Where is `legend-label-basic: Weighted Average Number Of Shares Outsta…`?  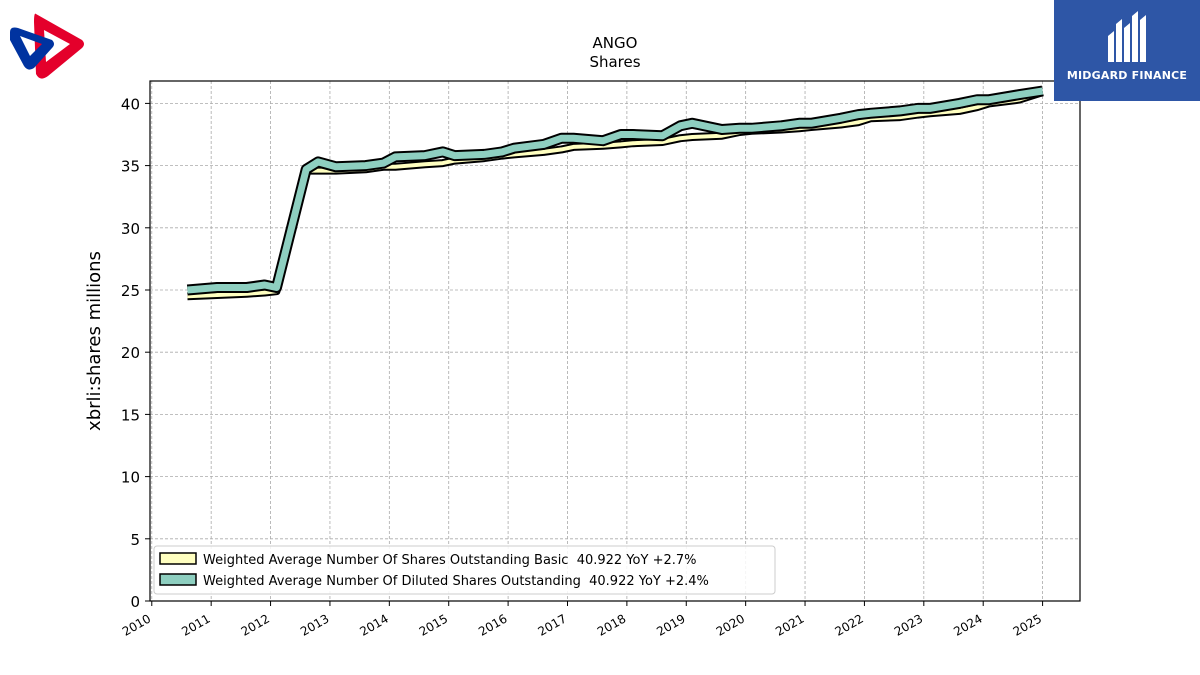 legend-label-basic: Weighted Average Number Of Shares Outsta… is located at coordinates (450, 560).